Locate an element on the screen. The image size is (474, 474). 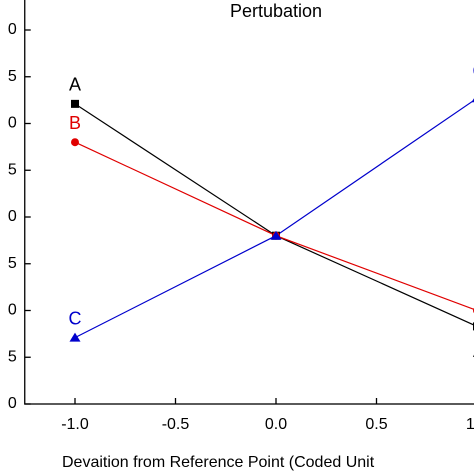
x-tick-label: 0.5 is located at coordinates (376, 424).